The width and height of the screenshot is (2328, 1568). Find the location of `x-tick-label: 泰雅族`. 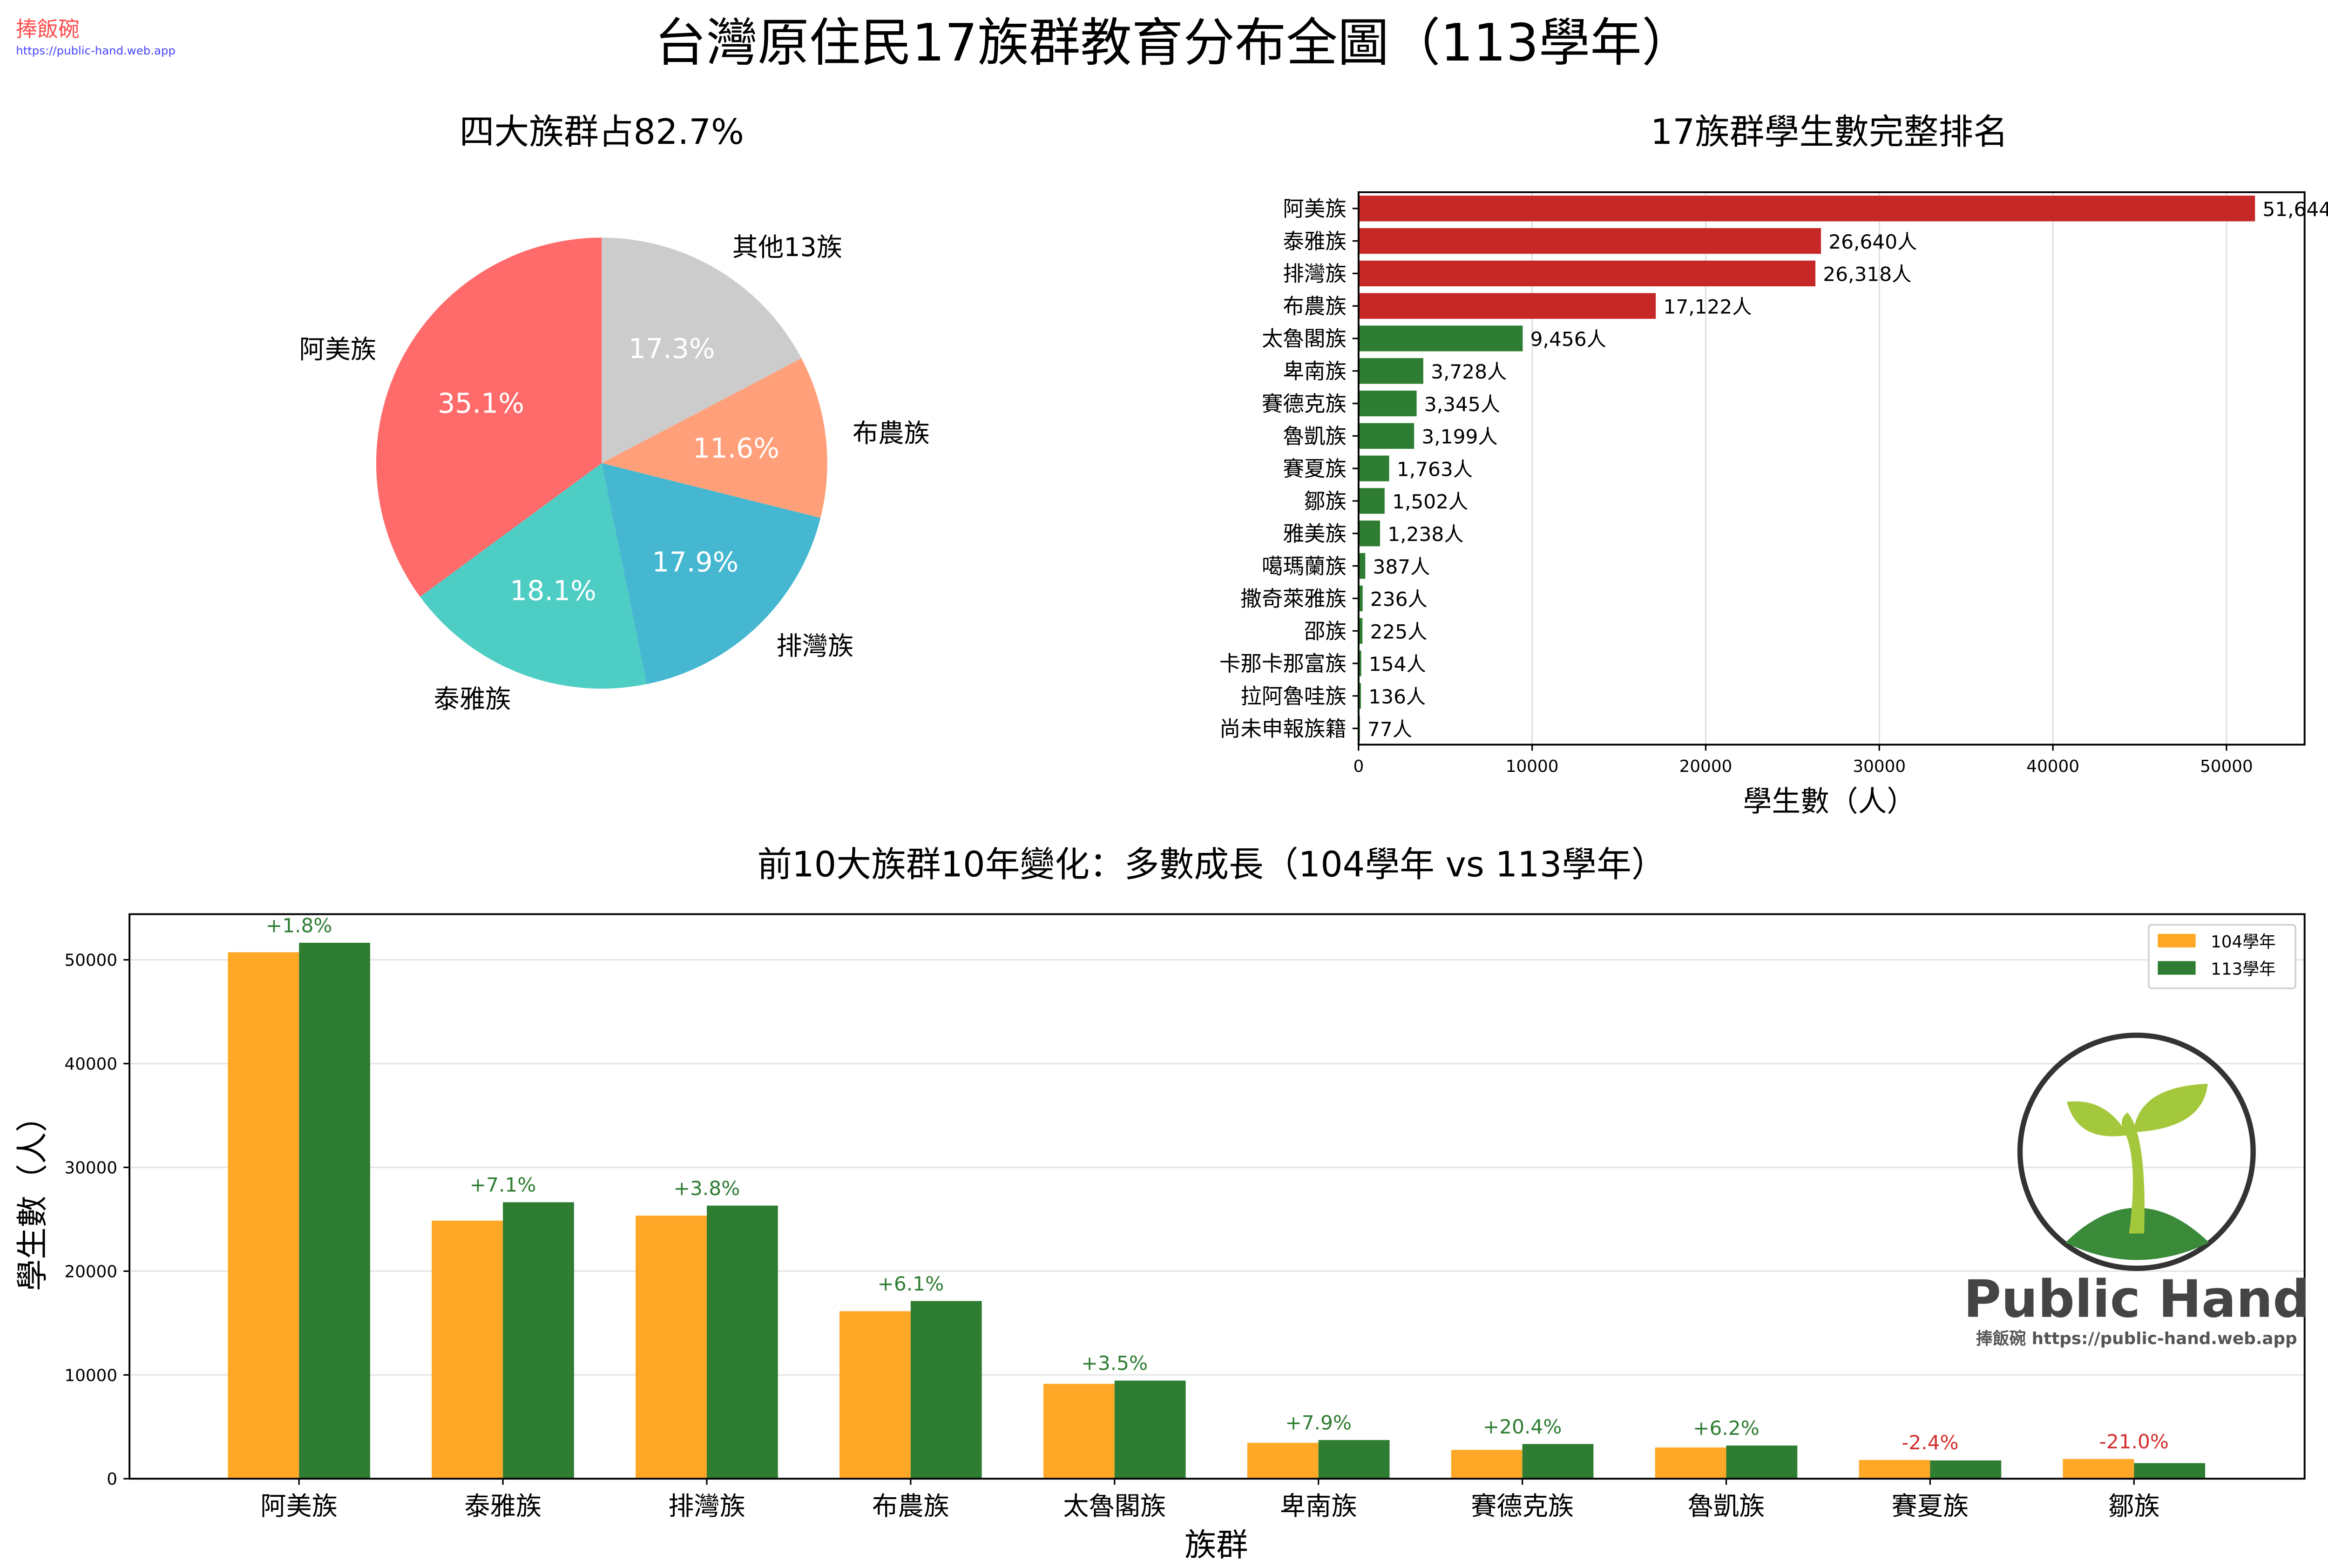

x-tick-label: 泰雅族 is located at coordinates (502, 1507).